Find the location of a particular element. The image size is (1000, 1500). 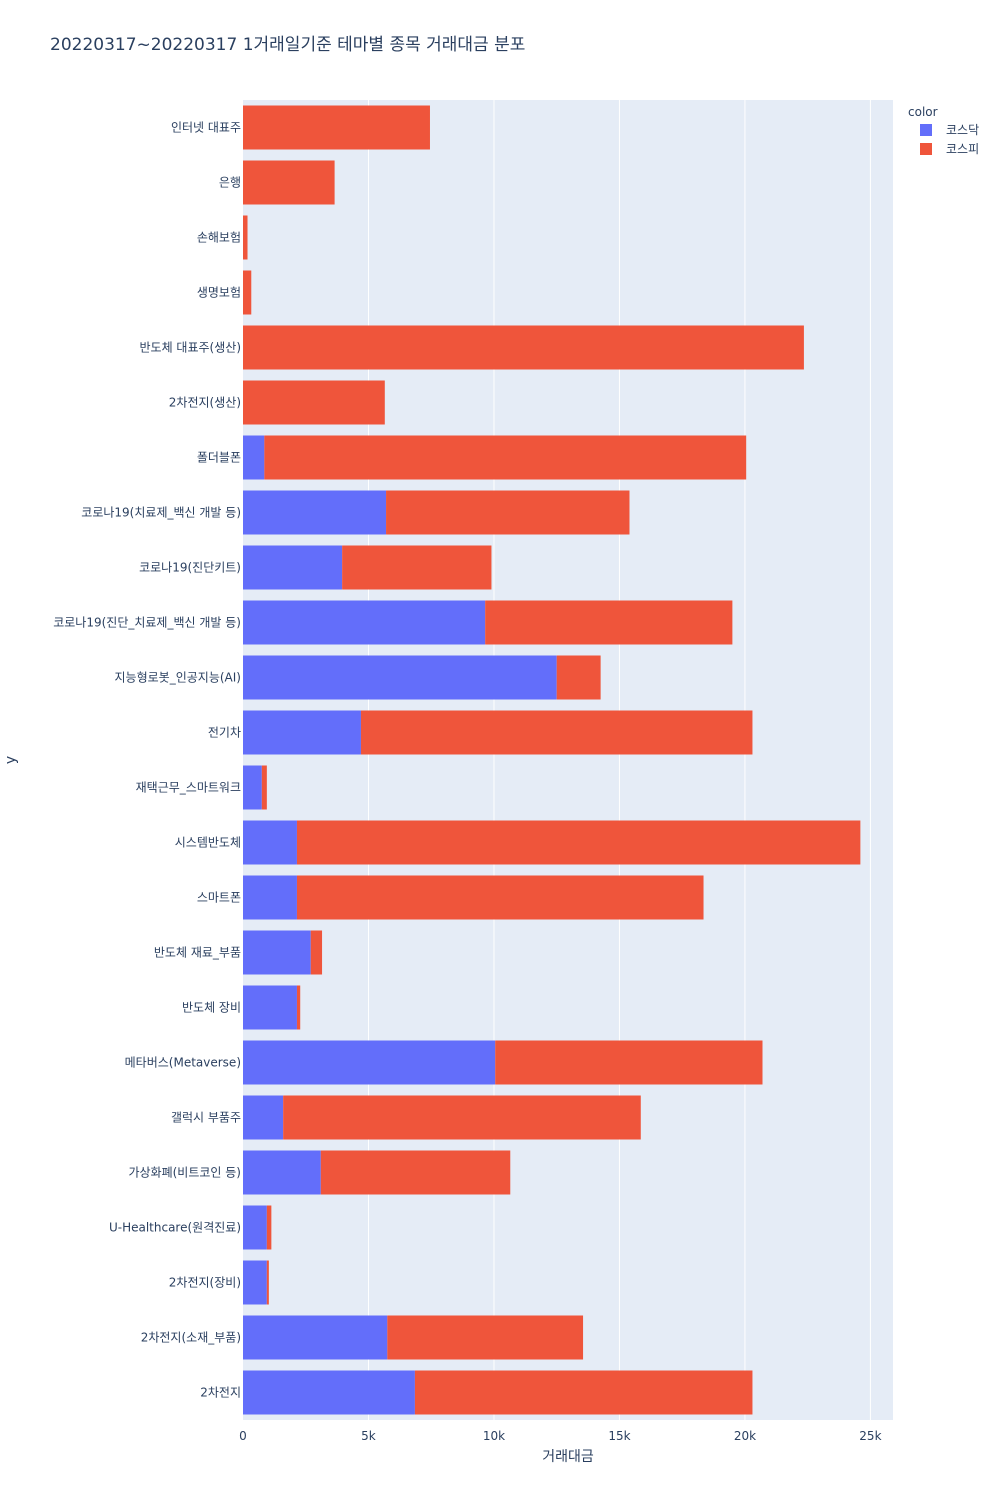

y-tick-label: 전기차 is located at coordinates (224, 733).